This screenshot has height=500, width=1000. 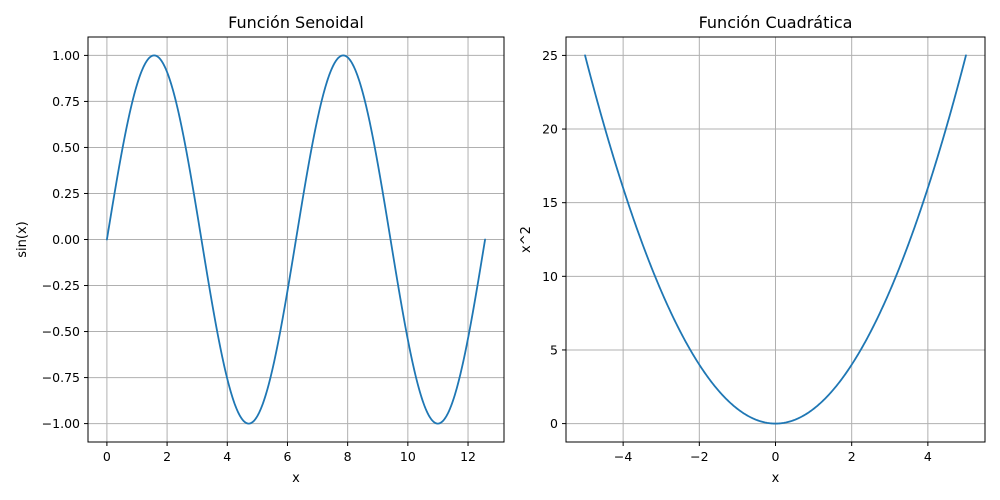 What do you see at coordinates (61, 377) in the screenshot?
I see `y-tick-label: −0.75` at bounding box center [61, 377].